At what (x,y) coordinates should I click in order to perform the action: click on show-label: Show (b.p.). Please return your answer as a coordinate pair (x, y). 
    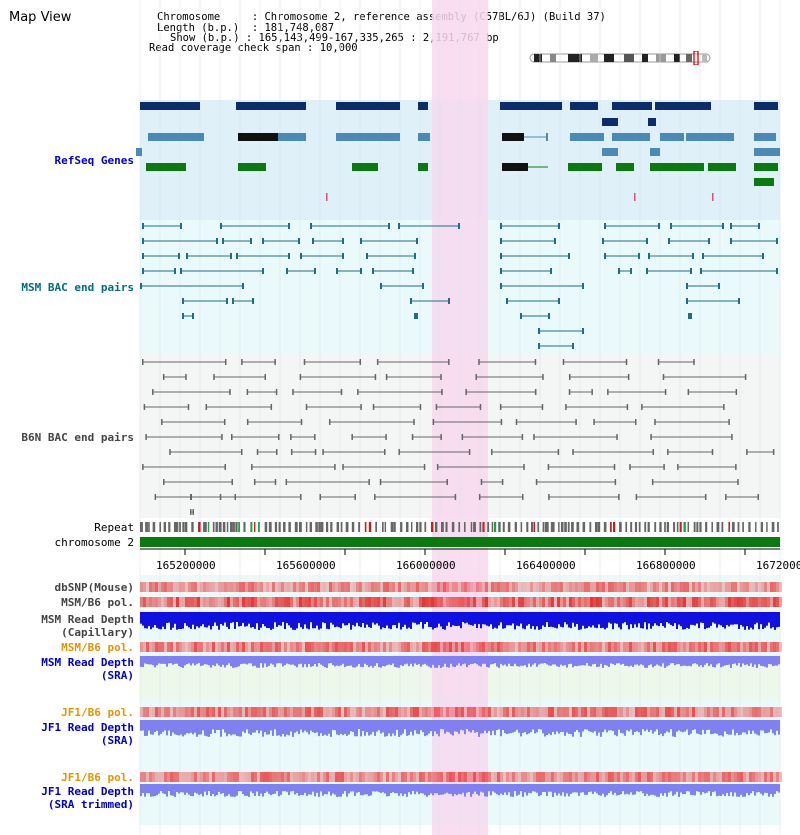
    Looking at the image, I should click on (205, 38).